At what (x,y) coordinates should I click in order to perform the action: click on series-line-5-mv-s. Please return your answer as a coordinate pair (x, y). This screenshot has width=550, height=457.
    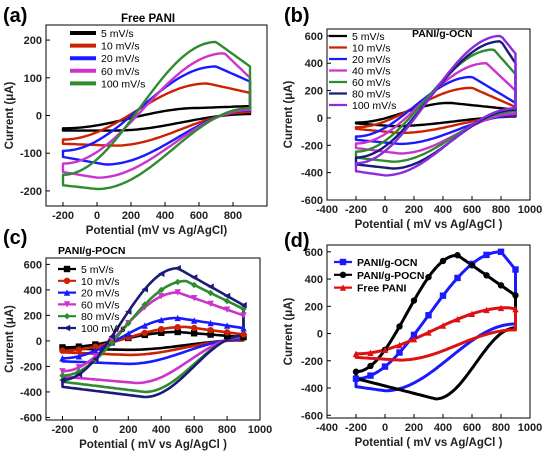
    Looking at the image, I should click on (156, 118).